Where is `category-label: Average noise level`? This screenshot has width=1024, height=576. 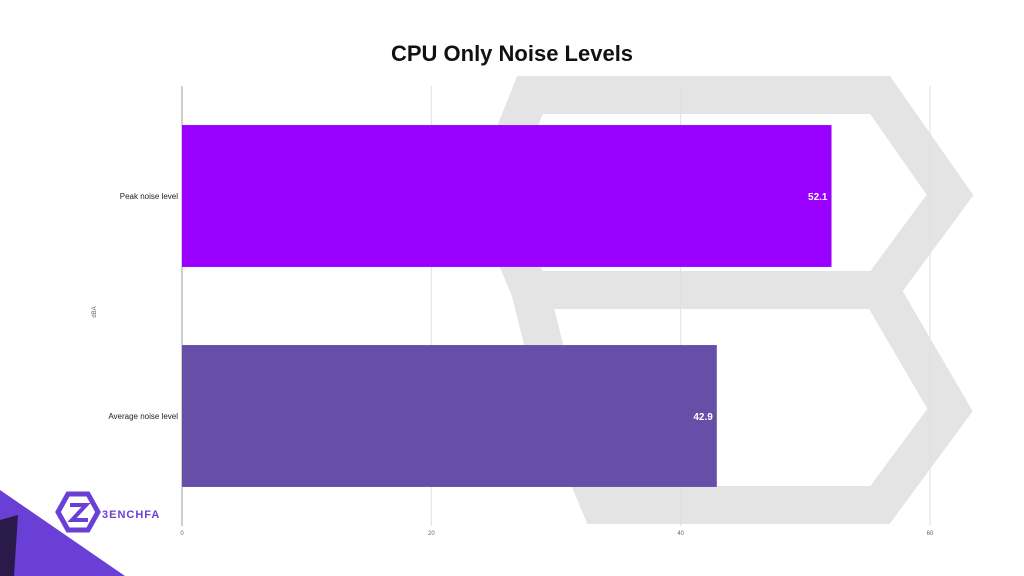 category-label: Average noise level is located at coordinates (143, 416).